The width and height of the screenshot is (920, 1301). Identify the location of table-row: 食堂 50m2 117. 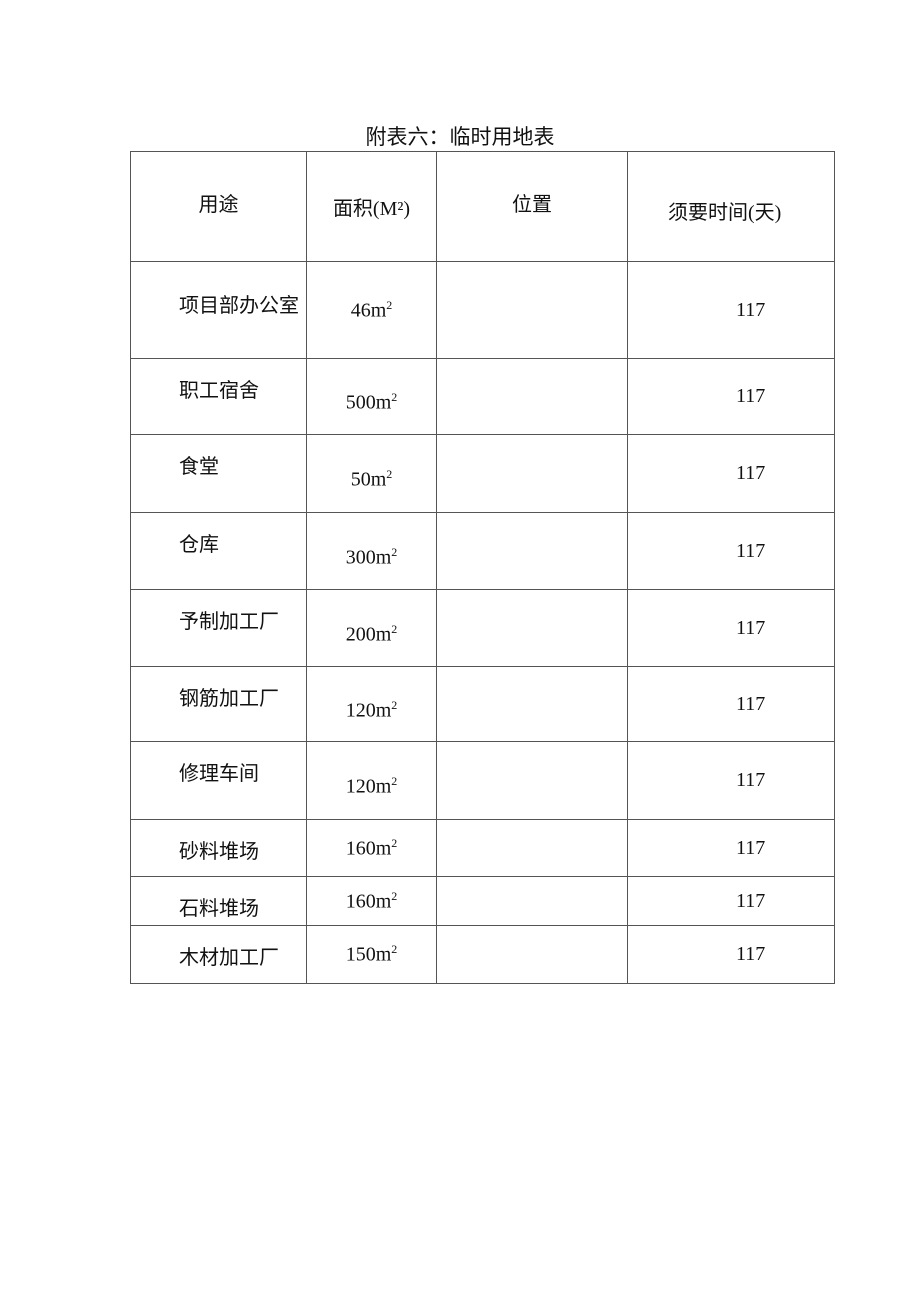
(482, 473).